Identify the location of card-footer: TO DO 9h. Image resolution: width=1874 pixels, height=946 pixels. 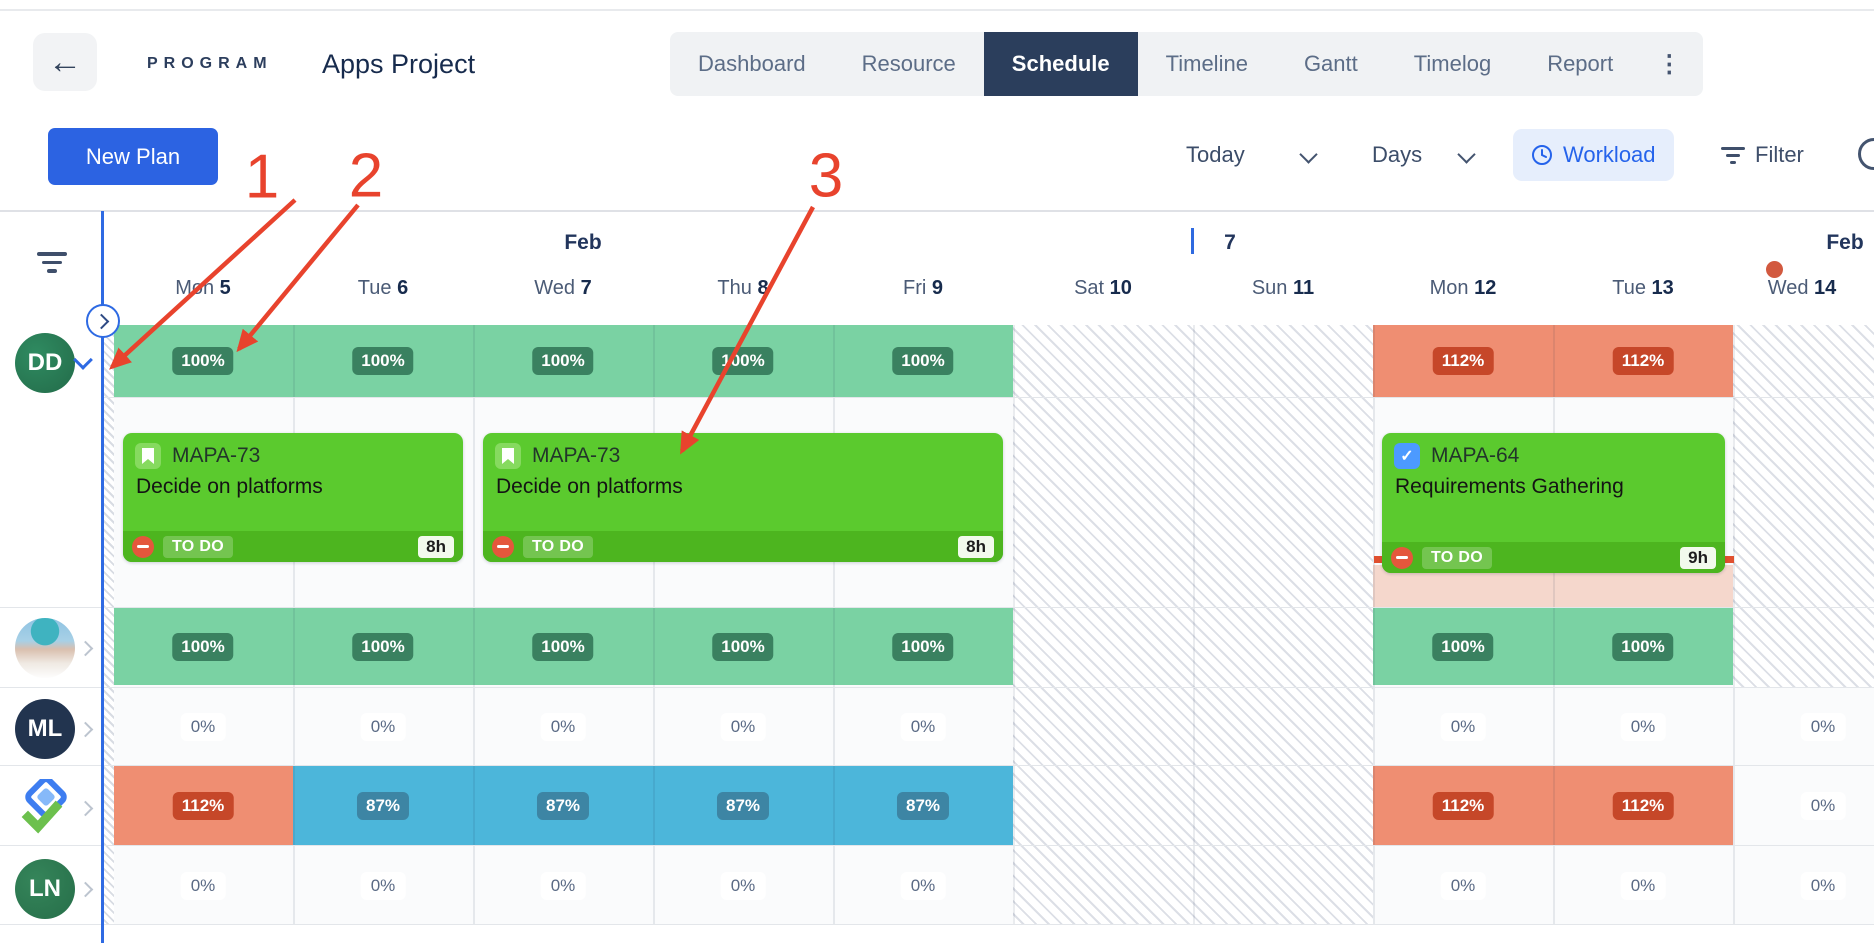
(1553, 557).